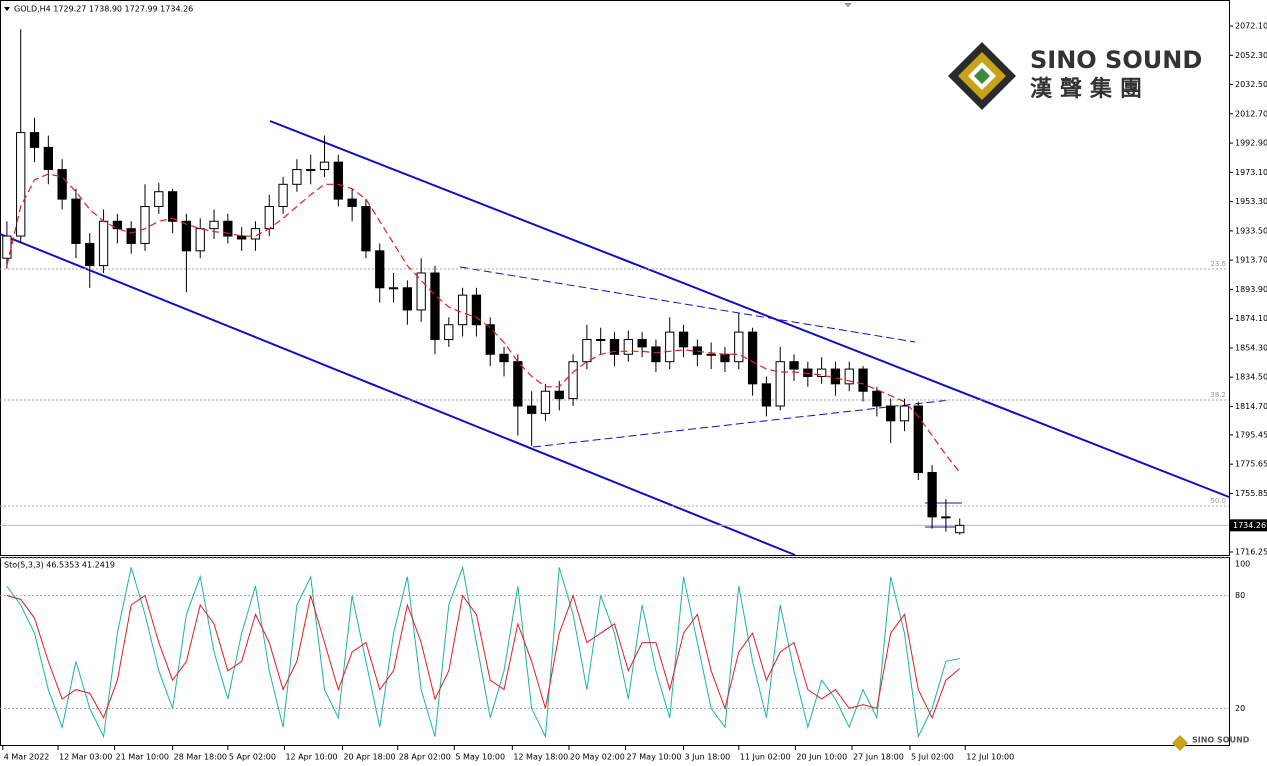 The height and width of the screenshot is (766, 1267). Describe the element at coordinates (1251, 347) in the screenshot. I see `y-tick-label: 1854.30` at that location.